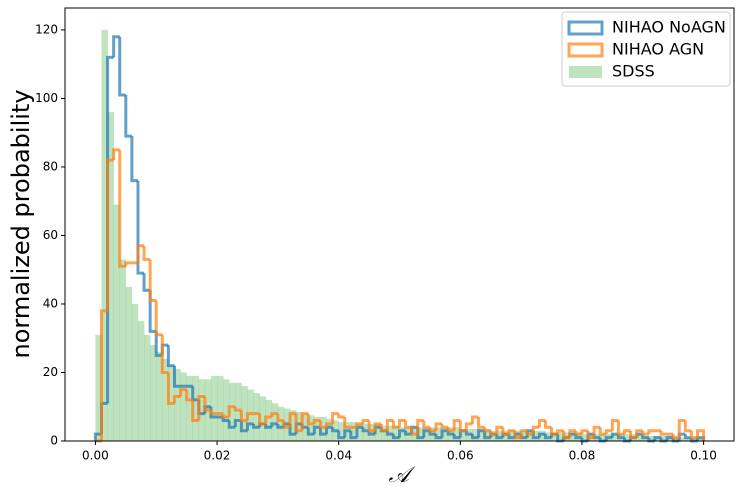  Describe the element at coordinates (338, 456) in the screenshot. I see `x-tick-label: 0.04` at that location.